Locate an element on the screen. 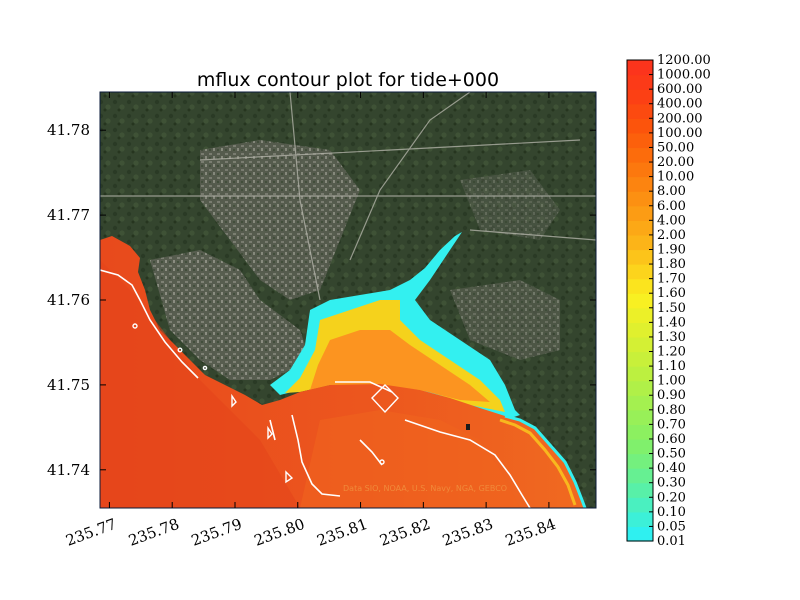 Image resolution: width=800 pixels, height=600 pixels. urban-area is located at coordinates (230, 315).